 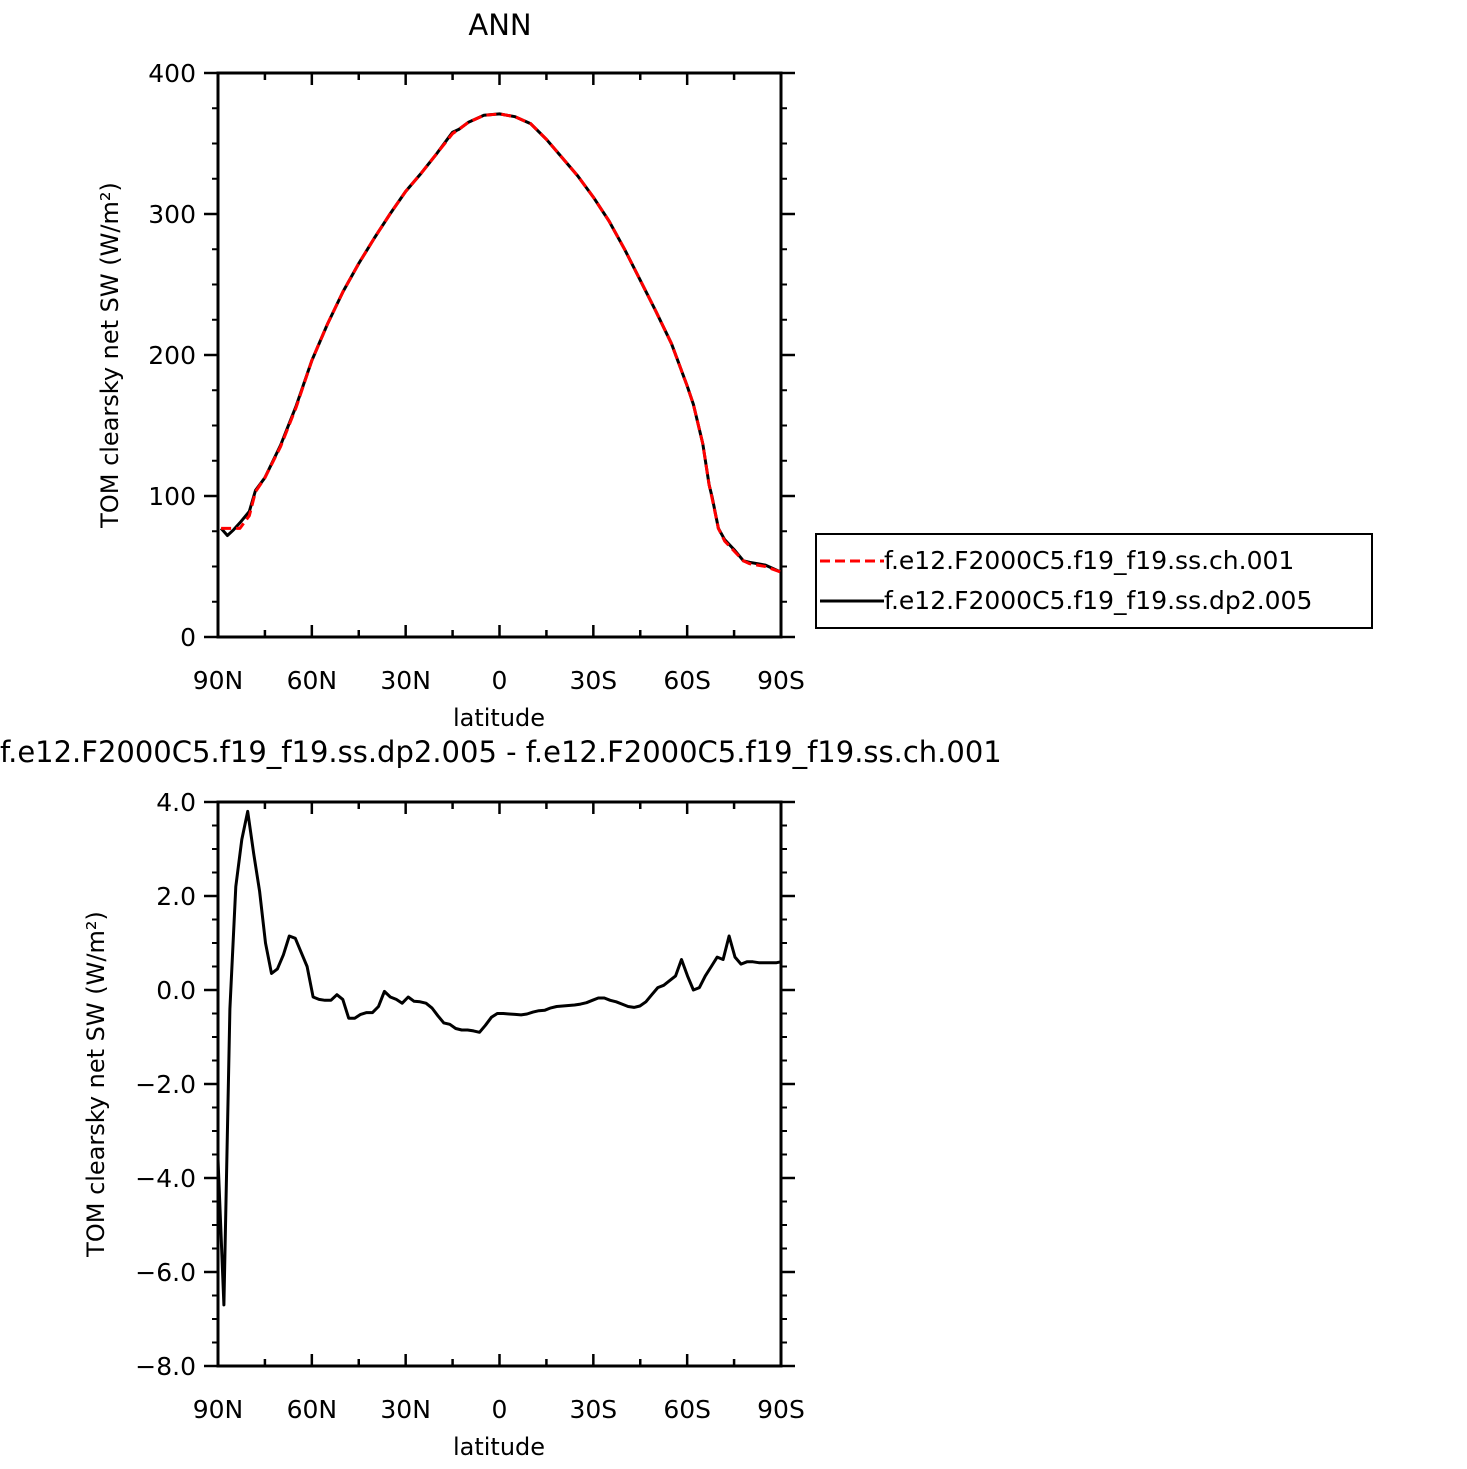 I want to click on p1-x-tick-label: 0, so click(x=500, y=1409).